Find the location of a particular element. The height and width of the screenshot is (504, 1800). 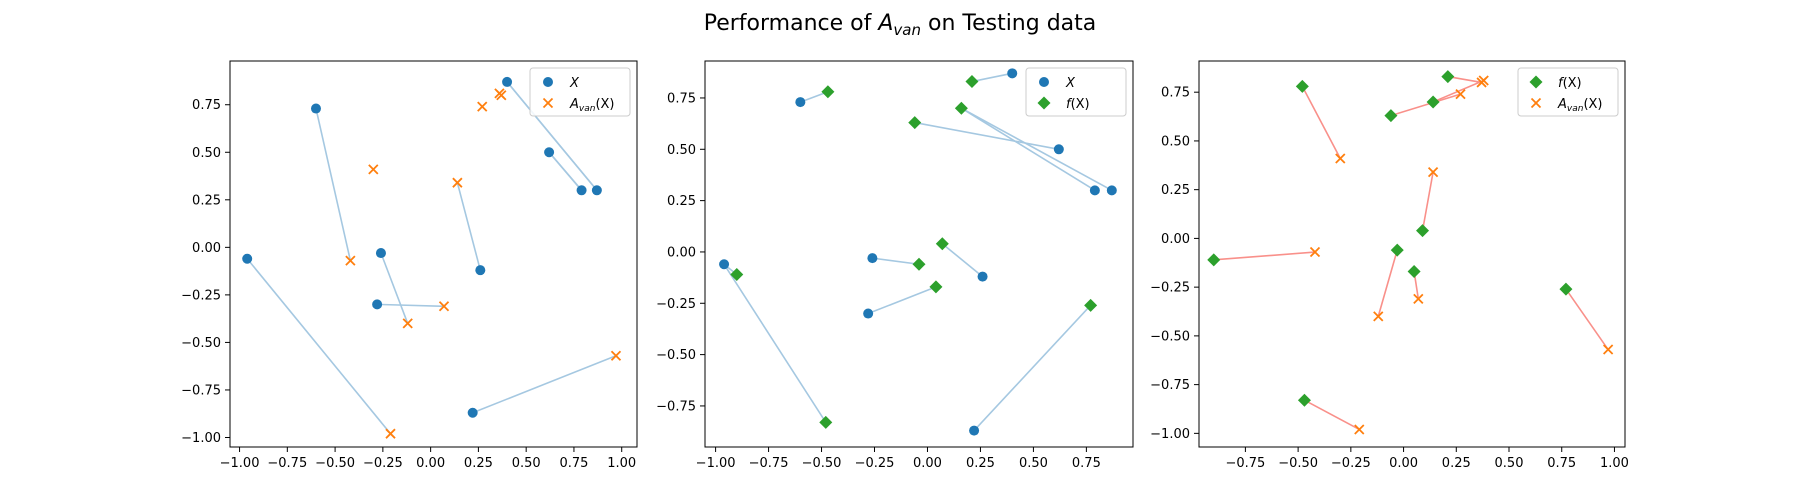

legend-label-subscript: van is located at coordinates (587, 109).